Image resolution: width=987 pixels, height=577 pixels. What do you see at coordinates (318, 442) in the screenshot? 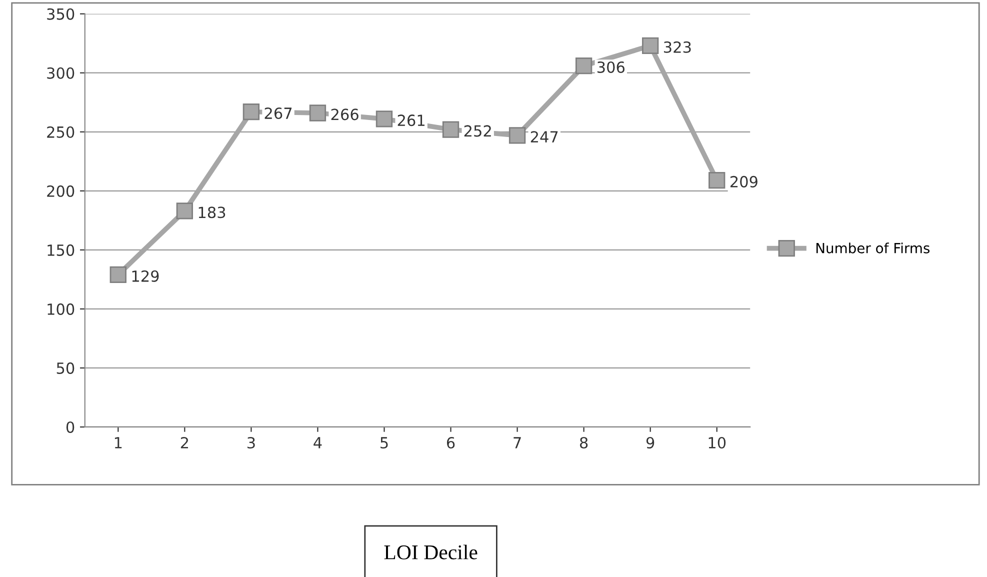
I see `x-tick-label: 4` at bounding box center [318, 442].